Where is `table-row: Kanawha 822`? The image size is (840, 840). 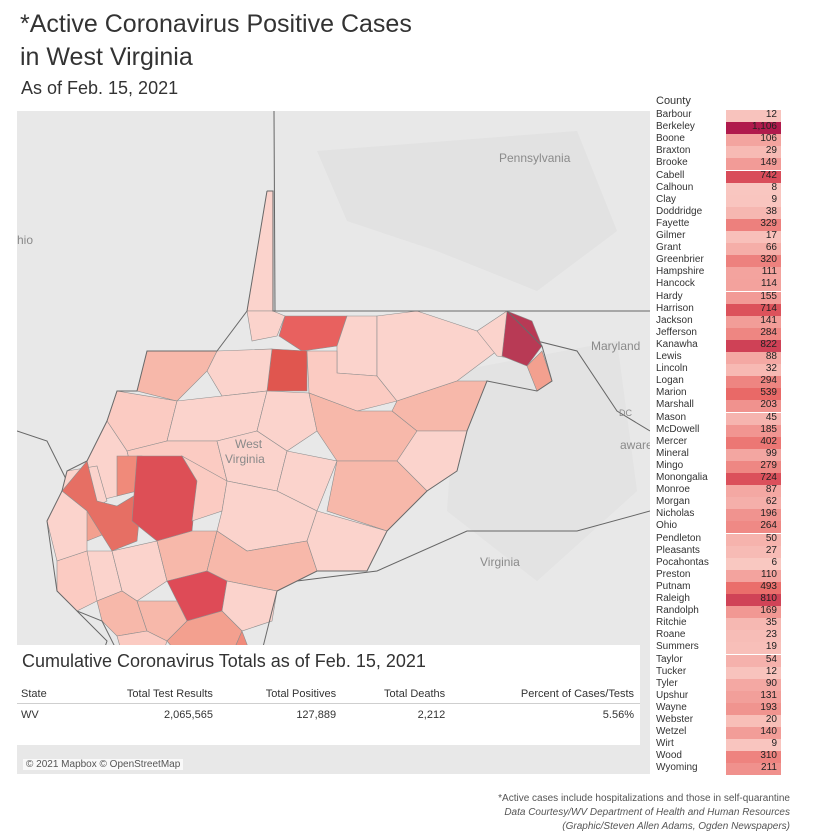
table-row: Kanawha 822 is located at coordinates (723, 345).